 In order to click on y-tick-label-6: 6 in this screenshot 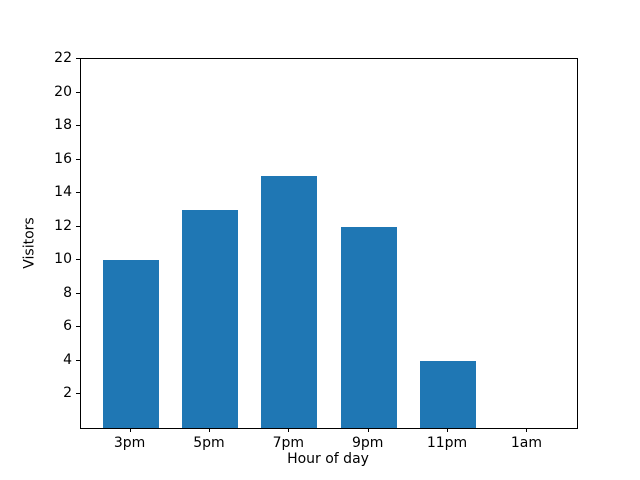, I will do `click(67, 326)`.